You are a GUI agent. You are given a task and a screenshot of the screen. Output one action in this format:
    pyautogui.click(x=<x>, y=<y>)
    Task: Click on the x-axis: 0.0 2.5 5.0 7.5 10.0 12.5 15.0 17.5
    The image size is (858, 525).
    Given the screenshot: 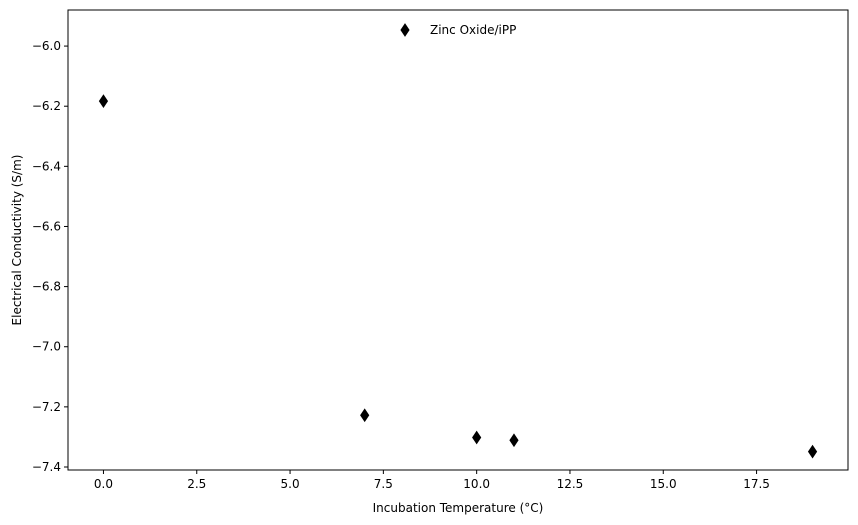 What is the action you would take?
    pyautogui.click(x=432, y=480)
    